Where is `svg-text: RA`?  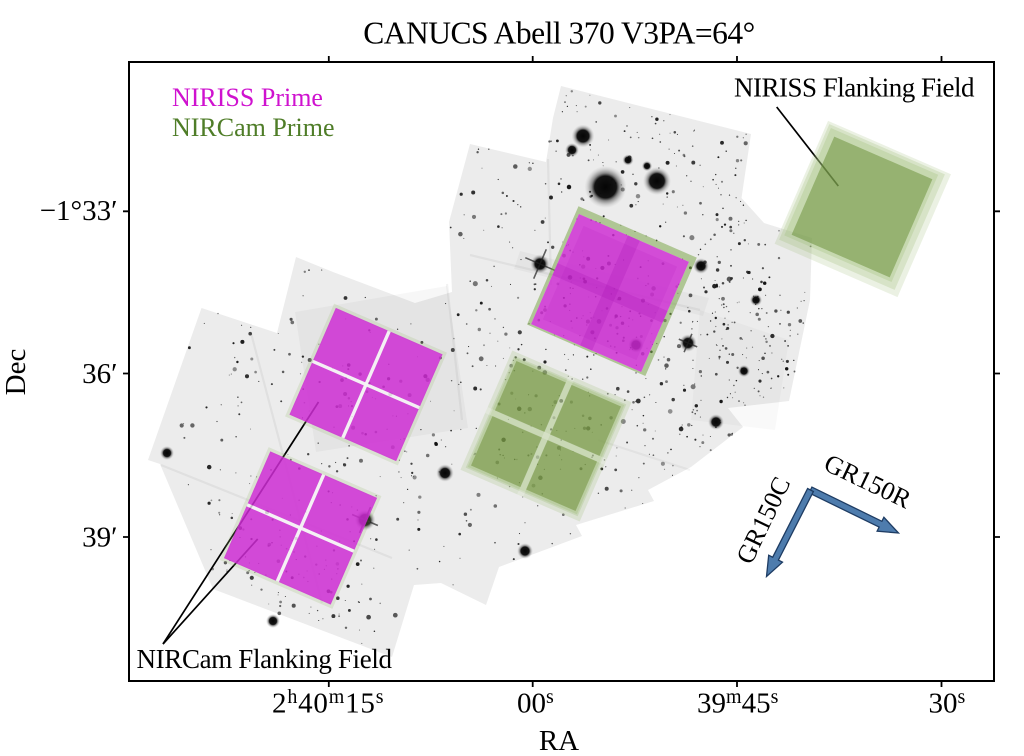
svg-text: RA is located at coordinates (559, 740).